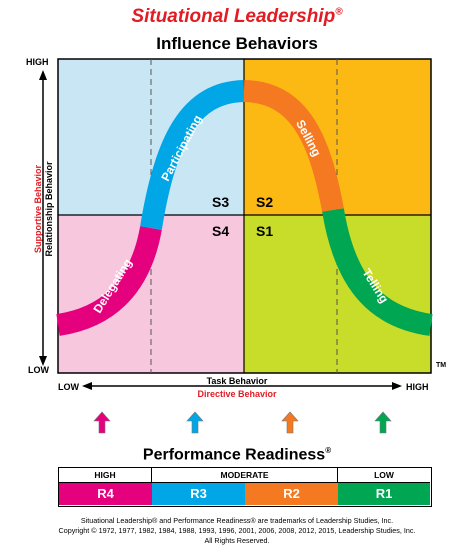 The image size is (474, 560). I want to click on page-title: Situational Leadership®, so click(237, 17).